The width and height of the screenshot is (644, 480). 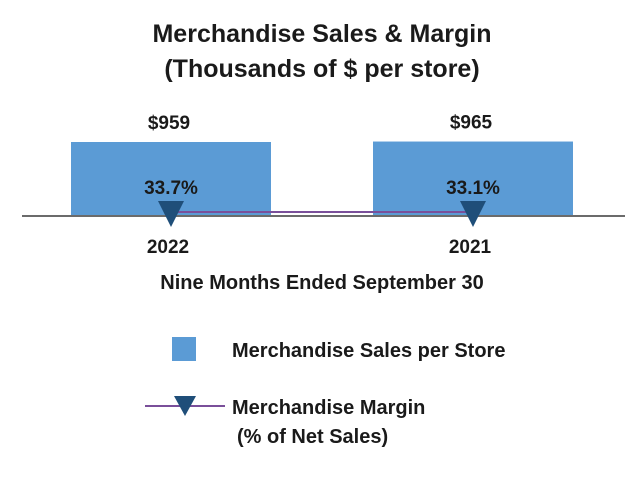 I want to click on bars-group, so click(x=322, y=178).